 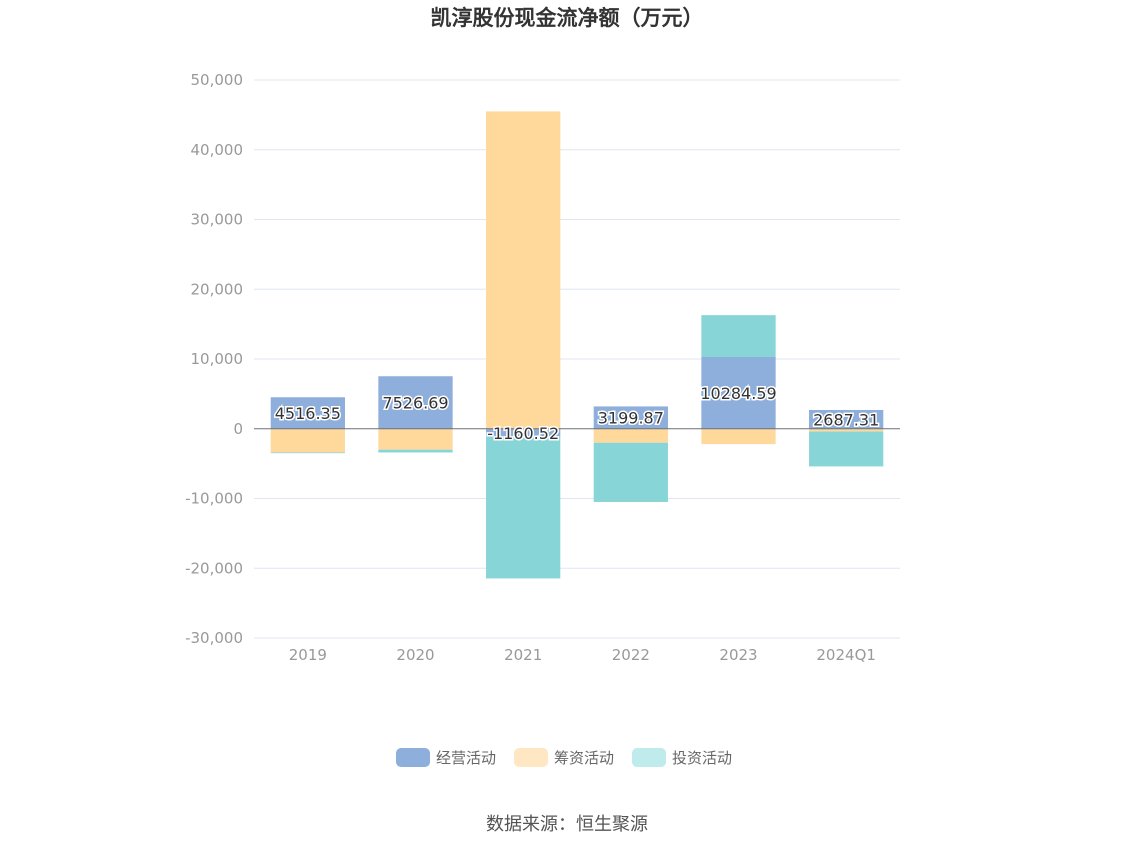 What do you see at coordinates (217, 359) in the screenshot?
I see `y-tick-label: 10,000` at bounding box center [217, 359].